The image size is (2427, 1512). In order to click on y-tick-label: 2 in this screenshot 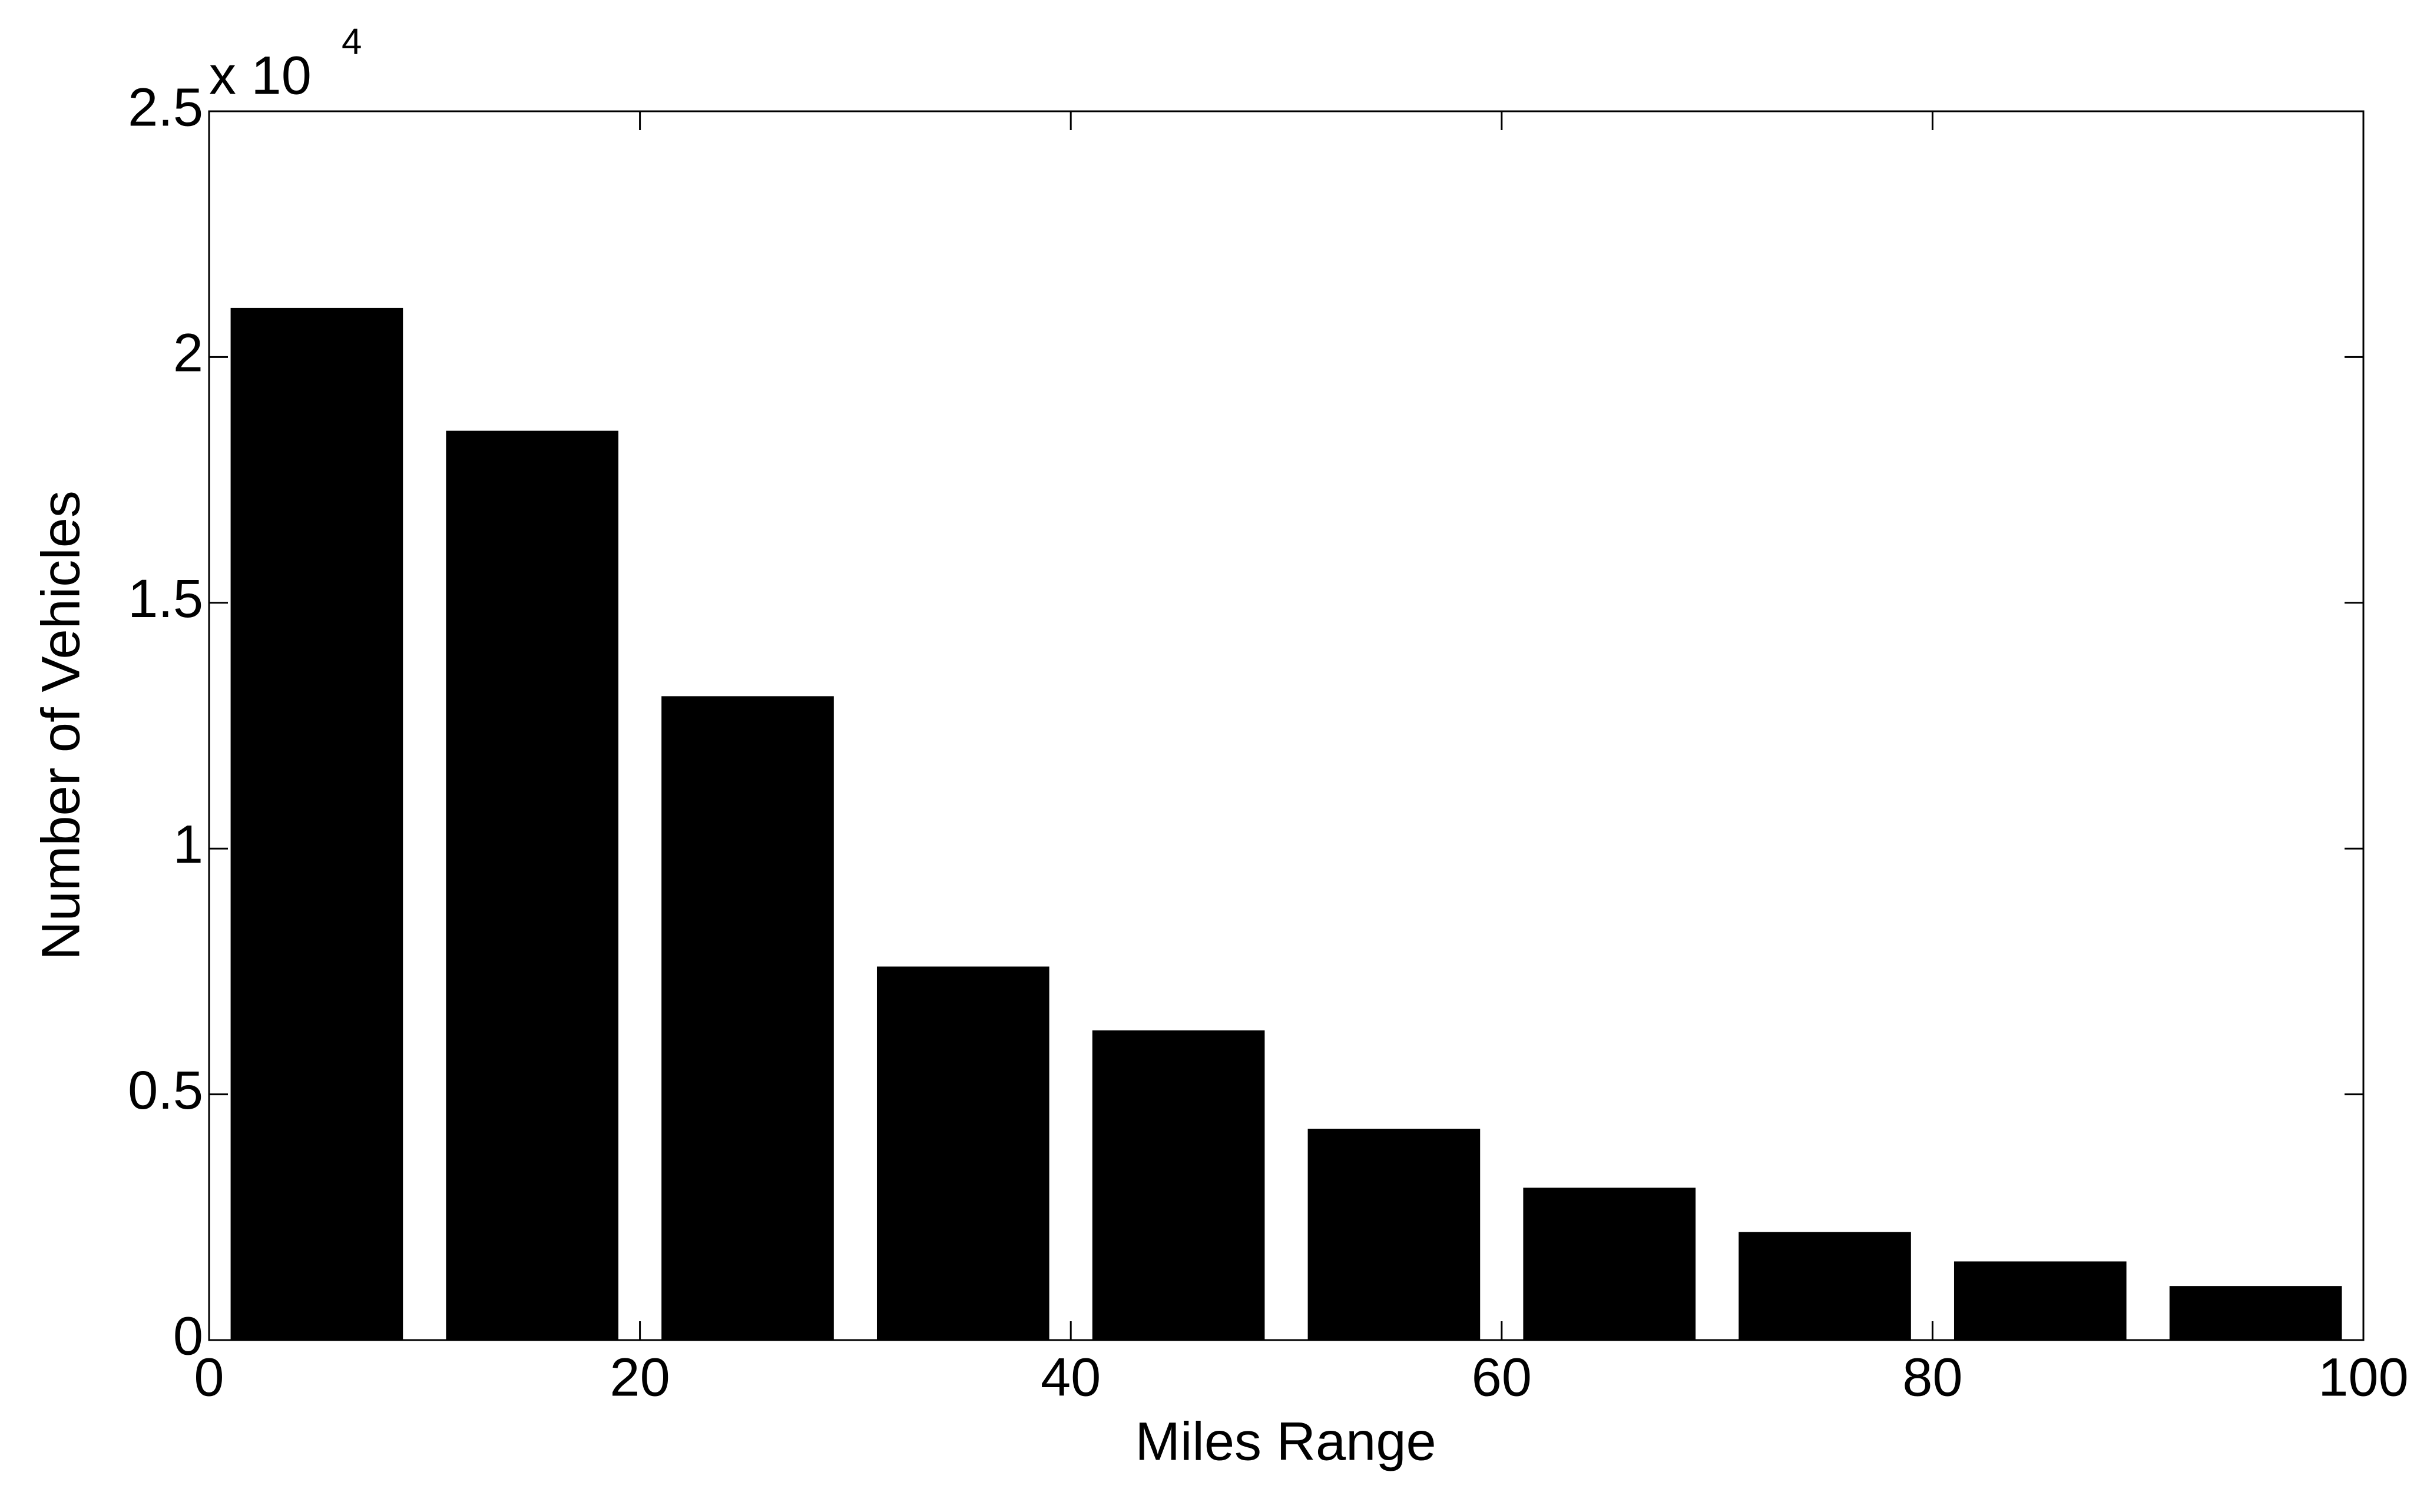, I will do `click(188, 353)`.